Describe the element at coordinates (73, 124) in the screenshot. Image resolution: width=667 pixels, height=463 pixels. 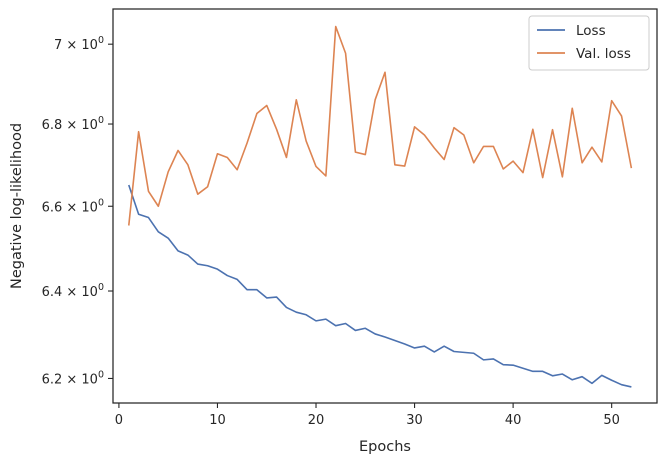
I see `y-tick-label: 6.8 × 100` at that location.